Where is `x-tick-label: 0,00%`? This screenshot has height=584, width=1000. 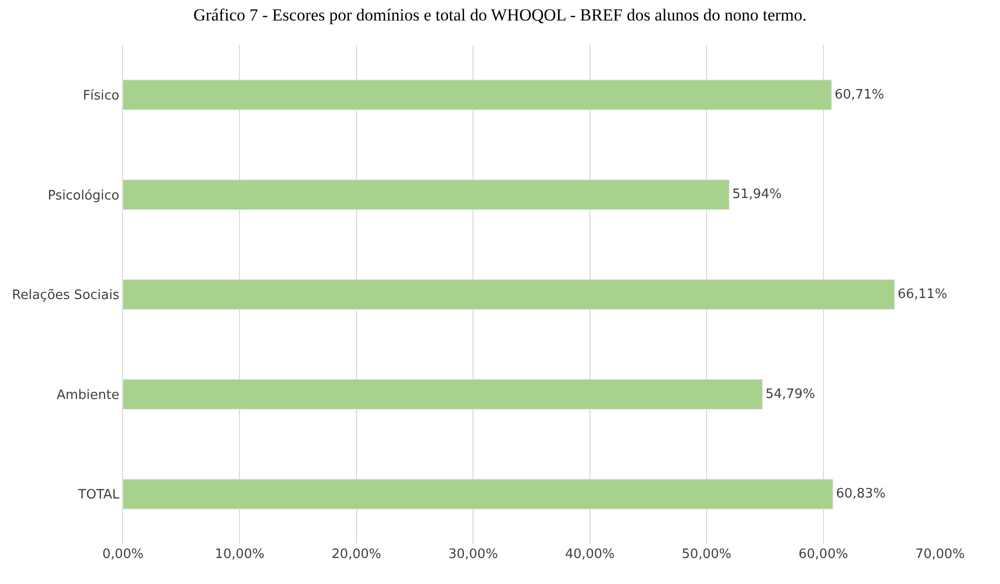
x-tick-label: 0,00% is located at coordinates (123, 554).